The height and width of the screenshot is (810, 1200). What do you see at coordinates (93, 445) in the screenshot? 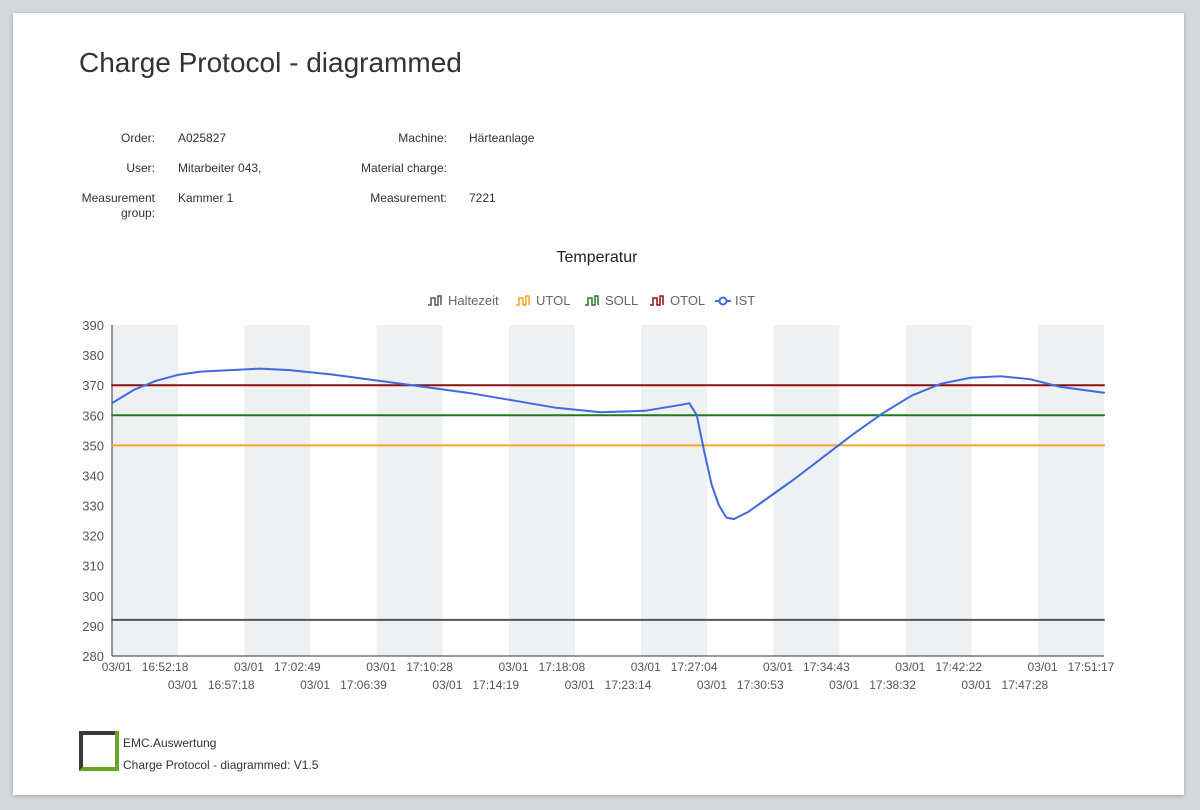
I see `y-tick-label: 350` at bounding box center [93, 445].